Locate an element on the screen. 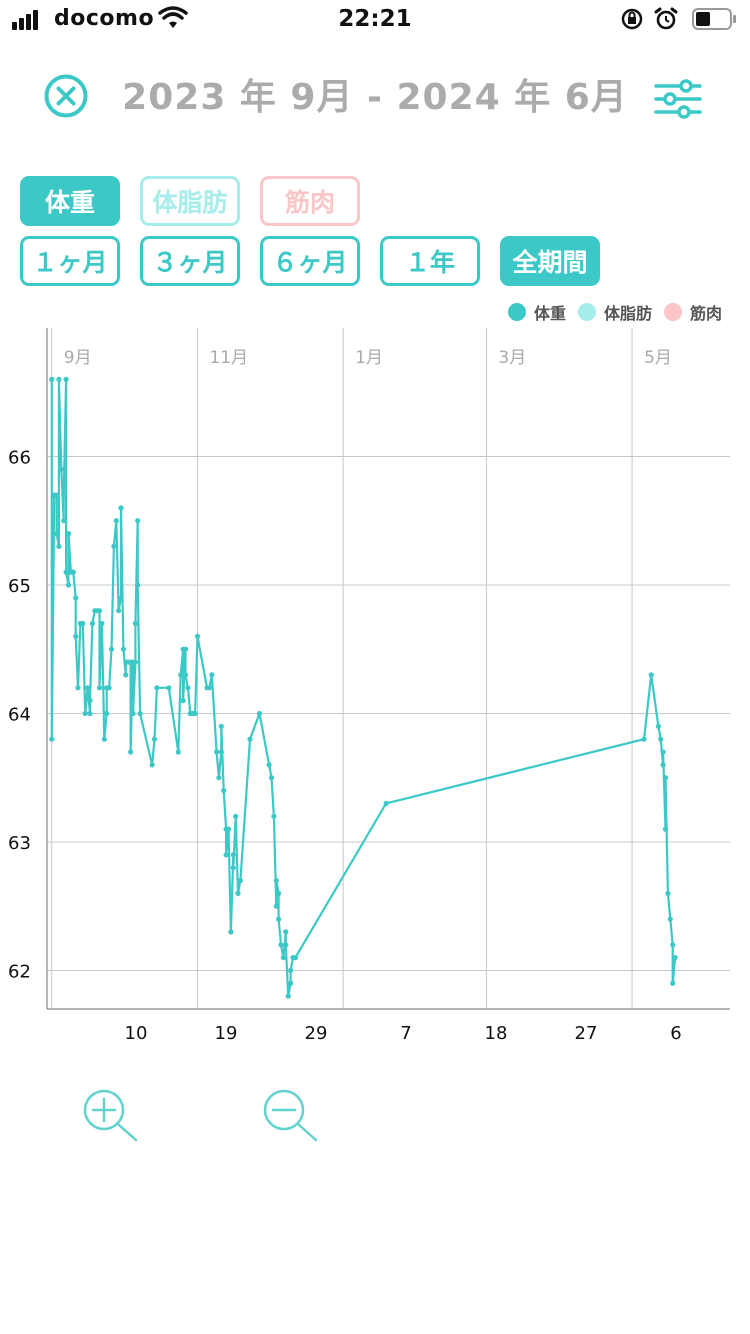 Image resolution: width=750 pixels, height=1334 pixels. x-tick-label: 27 is located at coordinates (586, 1033).